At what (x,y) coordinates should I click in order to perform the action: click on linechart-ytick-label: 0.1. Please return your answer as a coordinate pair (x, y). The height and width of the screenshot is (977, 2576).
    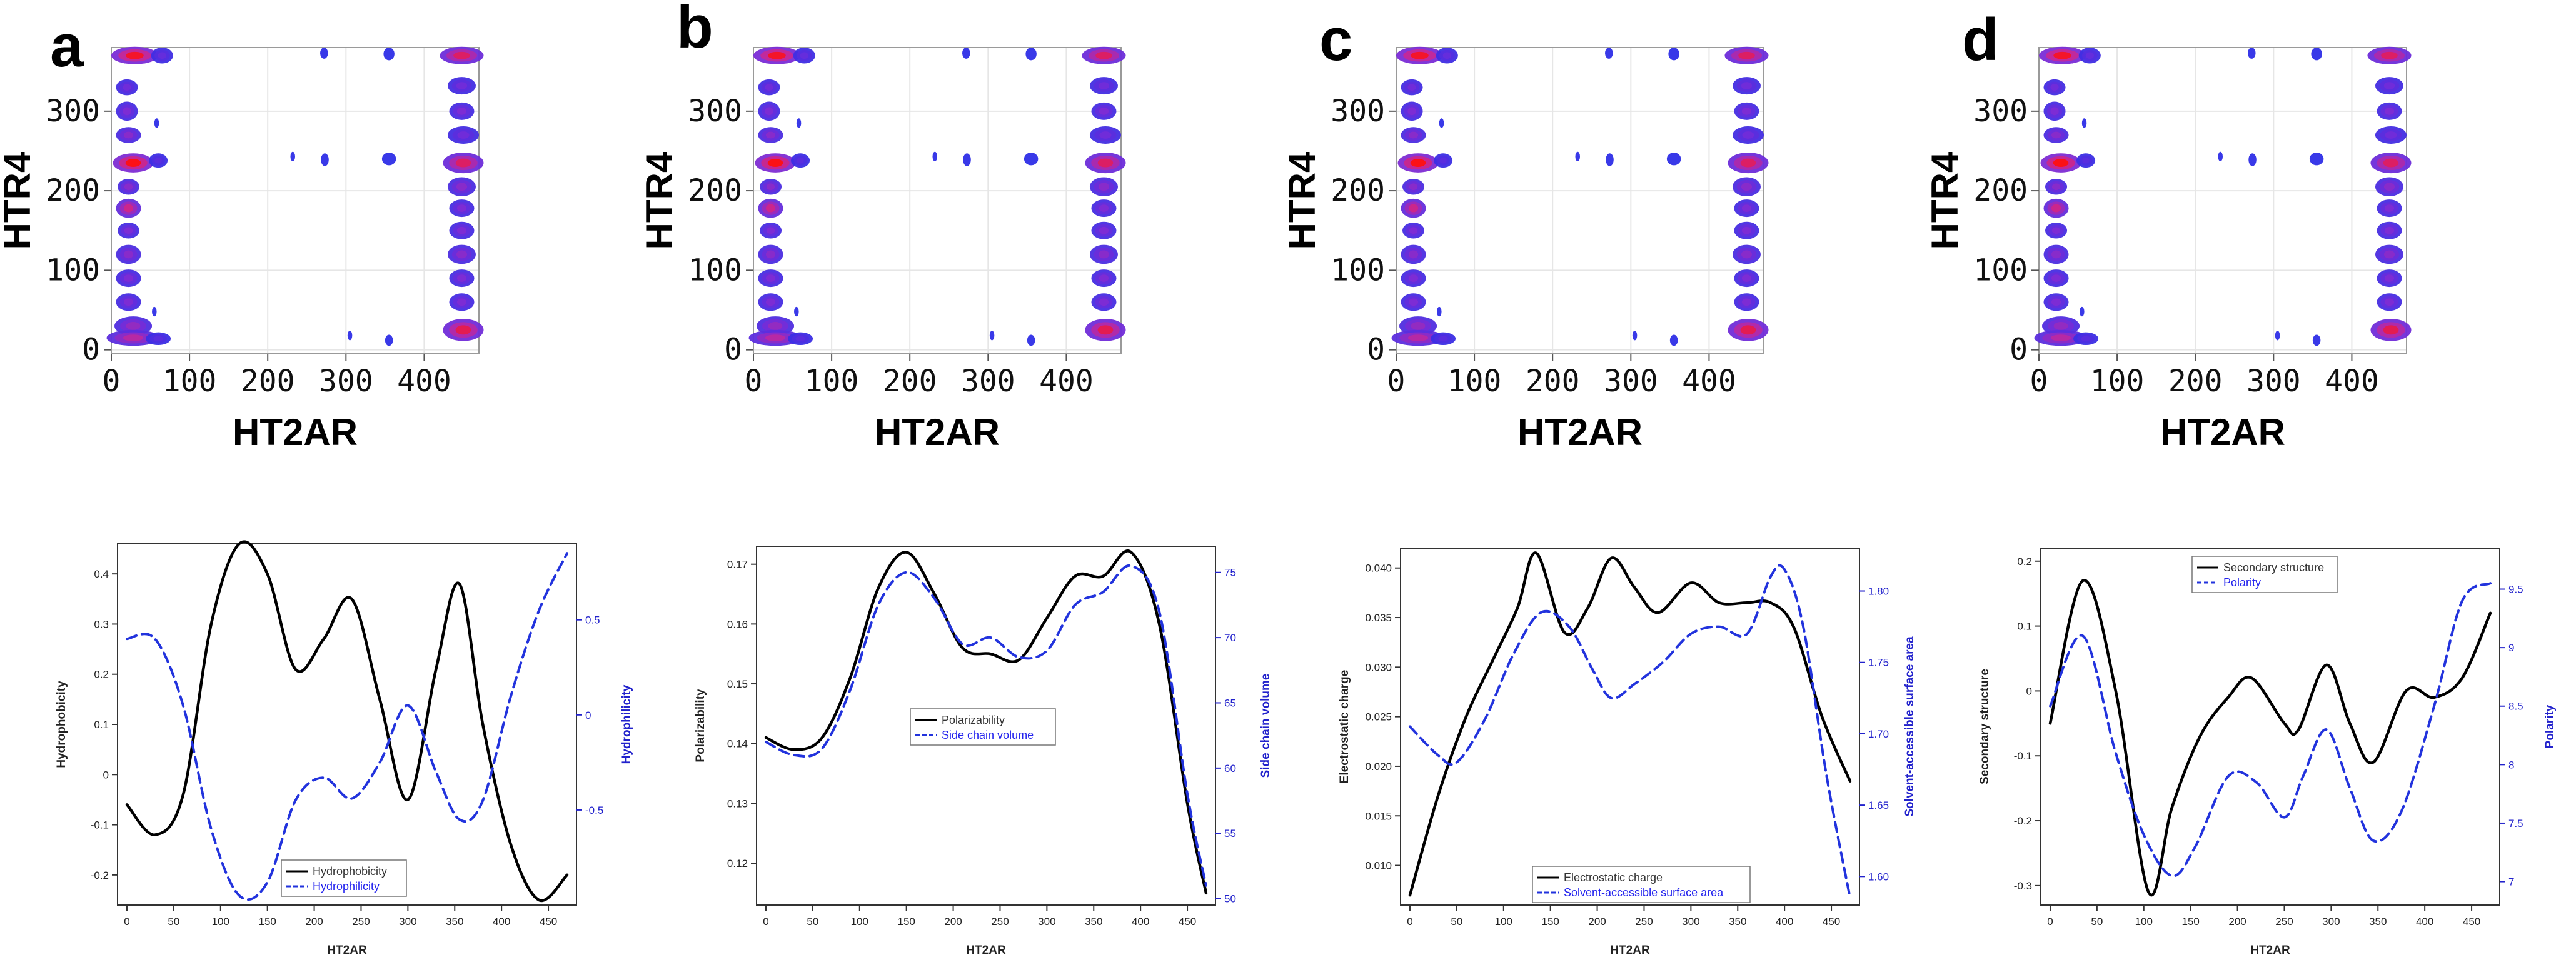
    Looking at the image, I should click on (101, 725).